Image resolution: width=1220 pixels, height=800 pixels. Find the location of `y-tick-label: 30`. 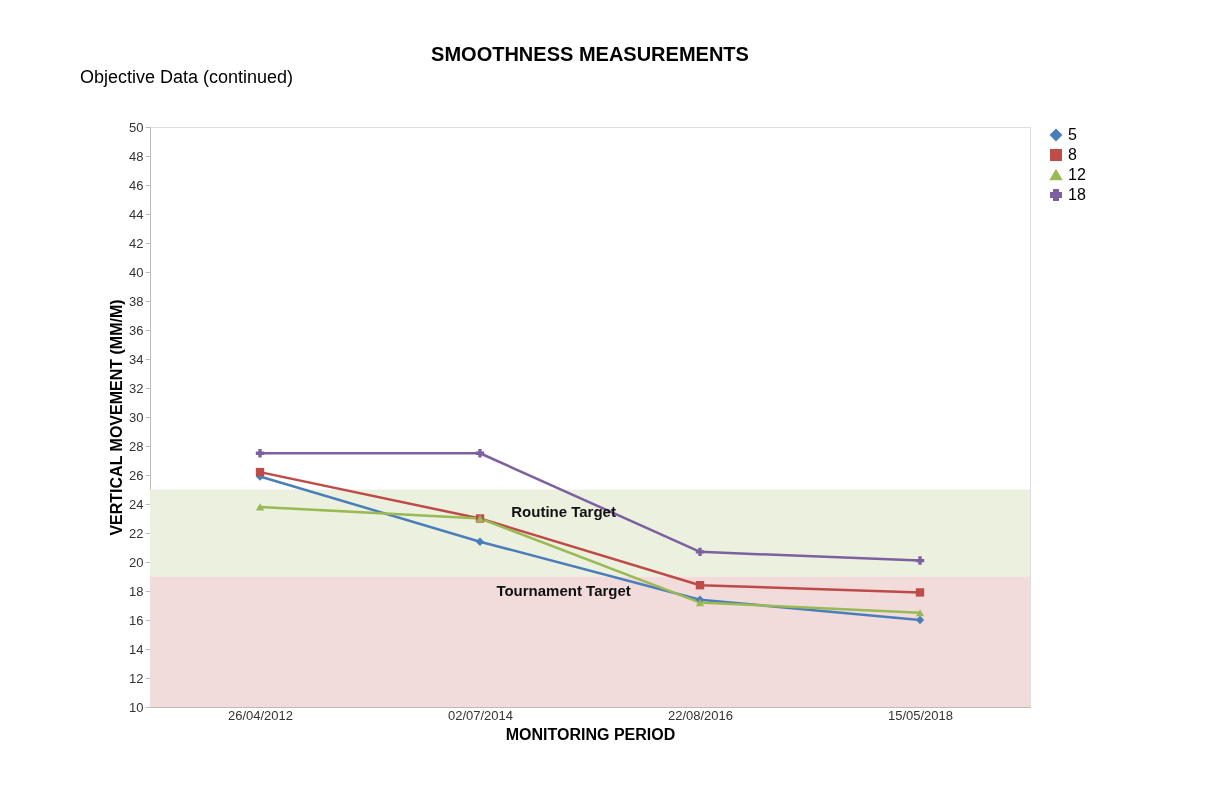

y-tick-label: 30 is located at coordinates (136, 417).